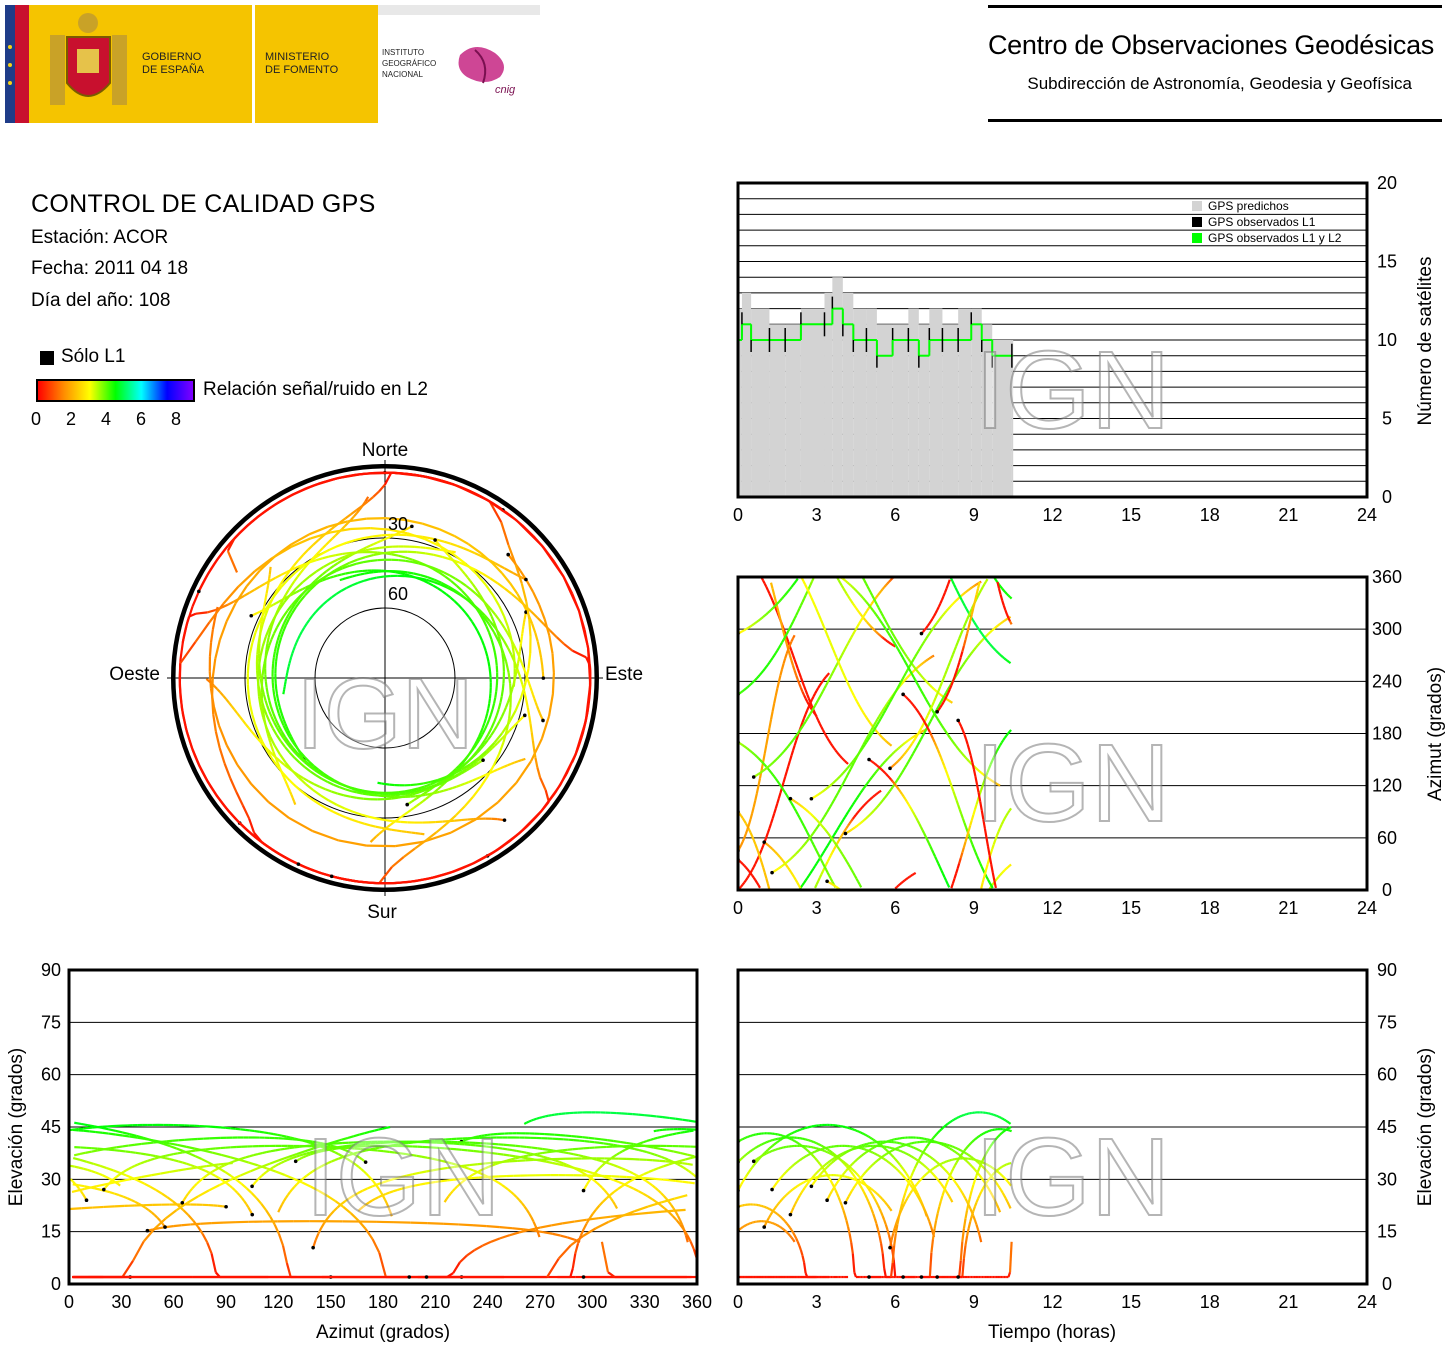 The height and width of the screenshot is (1347, 1447). Describe the element at coordinates (974, 515) in the screenshot. I see `x-tick-label: 9` at that location.